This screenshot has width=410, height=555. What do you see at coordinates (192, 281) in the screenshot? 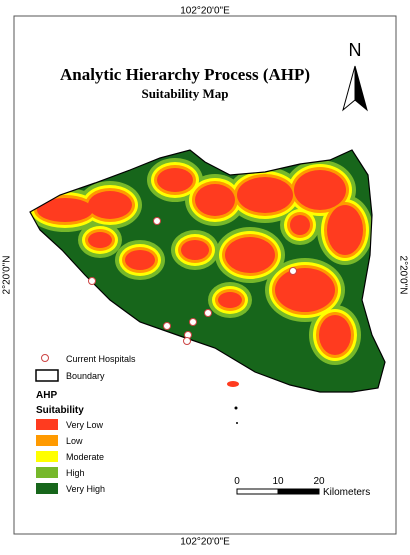
I see `hospitals` at bounding box center [192, 281].